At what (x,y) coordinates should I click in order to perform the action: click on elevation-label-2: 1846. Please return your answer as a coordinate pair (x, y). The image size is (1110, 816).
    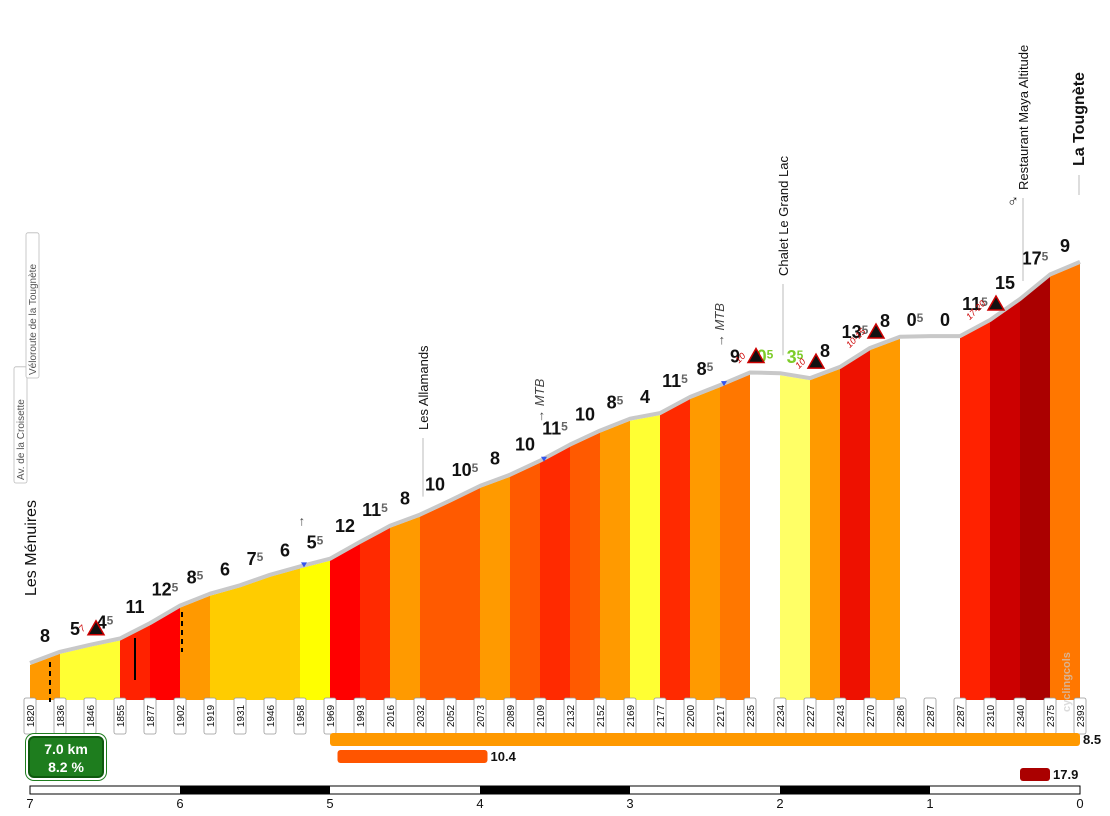
    Looking at the image, I should click on (90, 716).